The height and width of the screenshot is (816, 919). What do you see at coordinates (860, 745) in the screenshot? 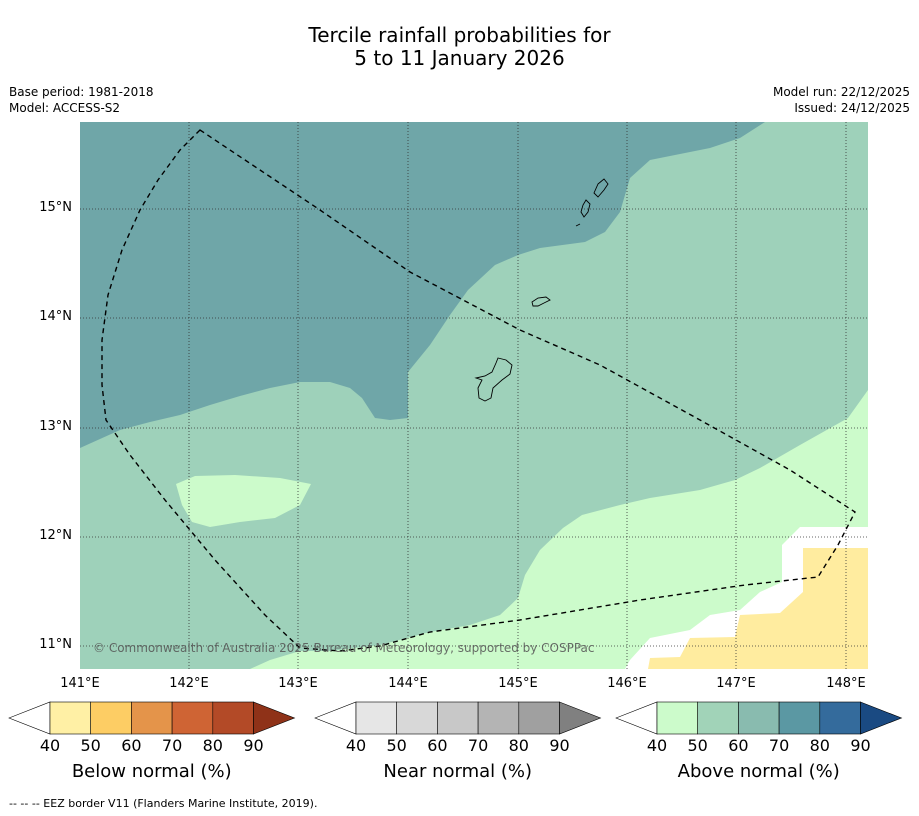
I see `colorbar-above-tick: 90` at bounding box center [860, 745].